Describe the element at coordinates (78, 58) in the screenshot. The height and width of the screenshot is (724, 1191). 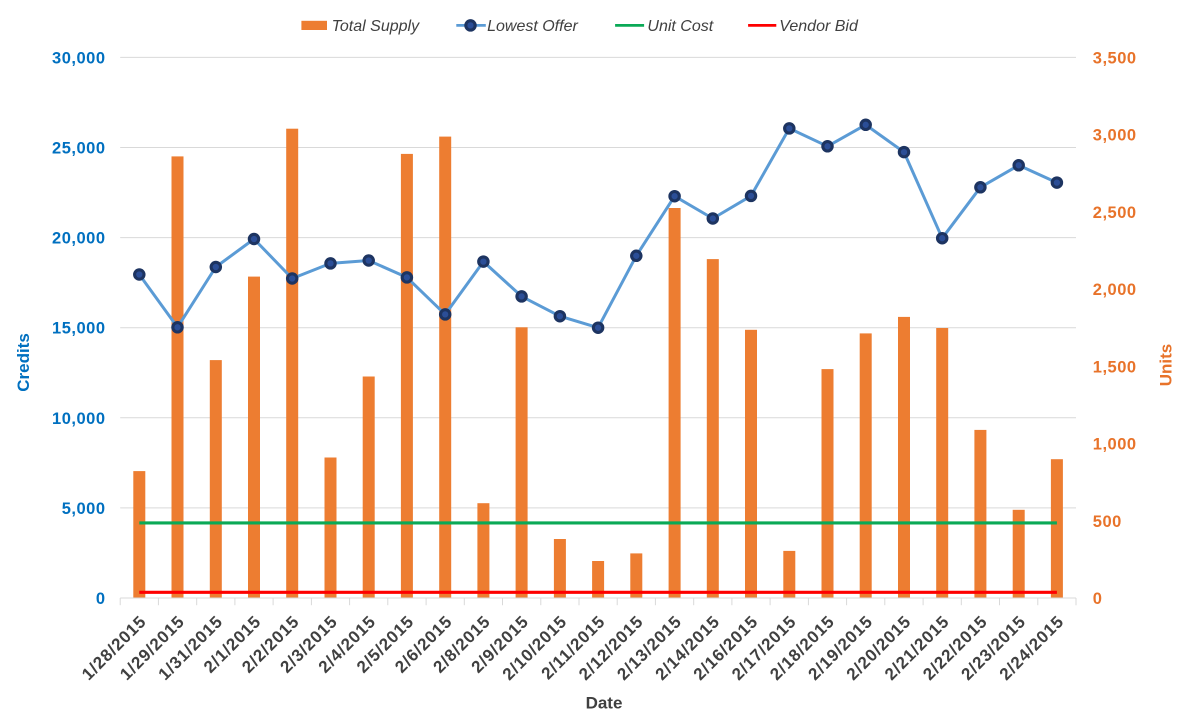
I see `svg-text: 30,000` at that location.